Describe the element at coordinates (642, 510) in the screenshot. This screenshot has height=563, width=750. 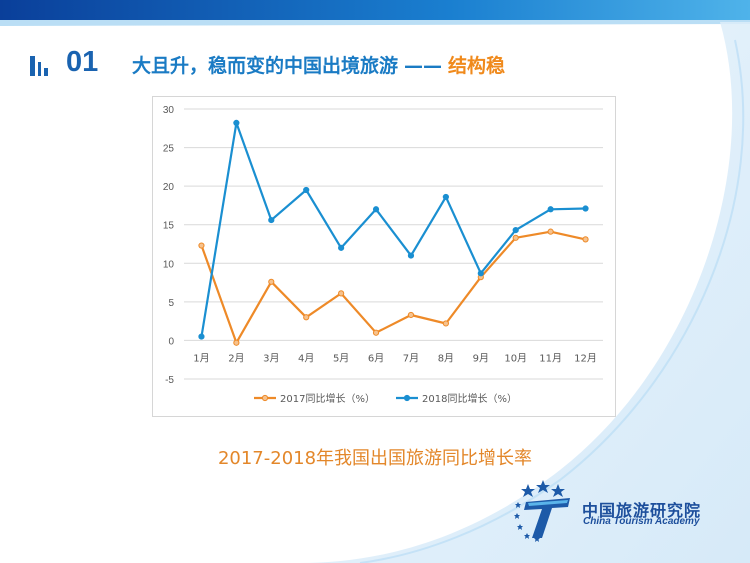
I see `logo-name-cn: 中国旅游研究院` at that location.